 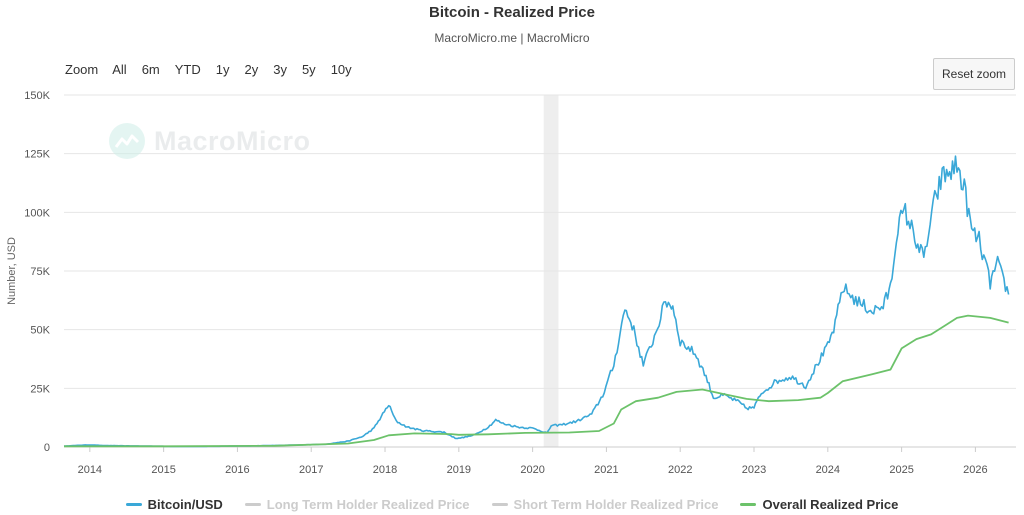 What do you see at coordinates (830, 504) in the screenshot?
I see `legend-label-overall: Overall Realized Price` at bounding box center [830, 504].